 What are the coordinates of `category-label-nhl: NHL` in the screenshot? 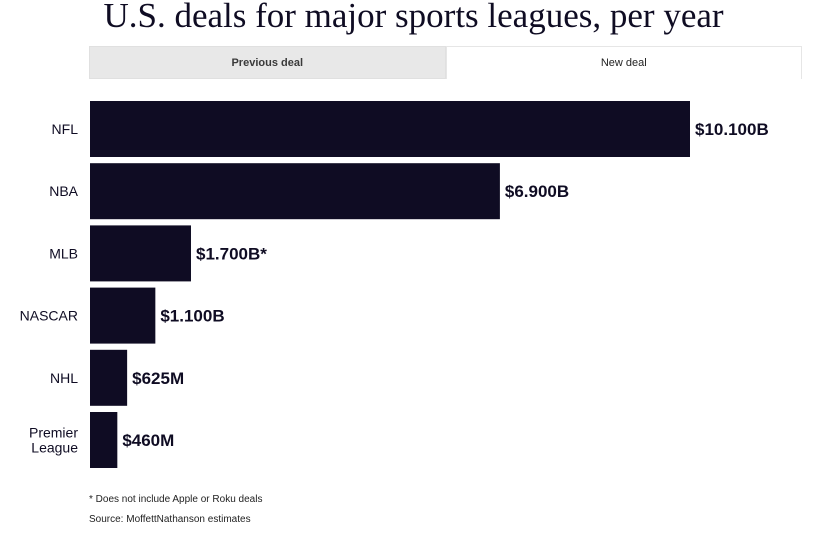 It's located at (64, 378).